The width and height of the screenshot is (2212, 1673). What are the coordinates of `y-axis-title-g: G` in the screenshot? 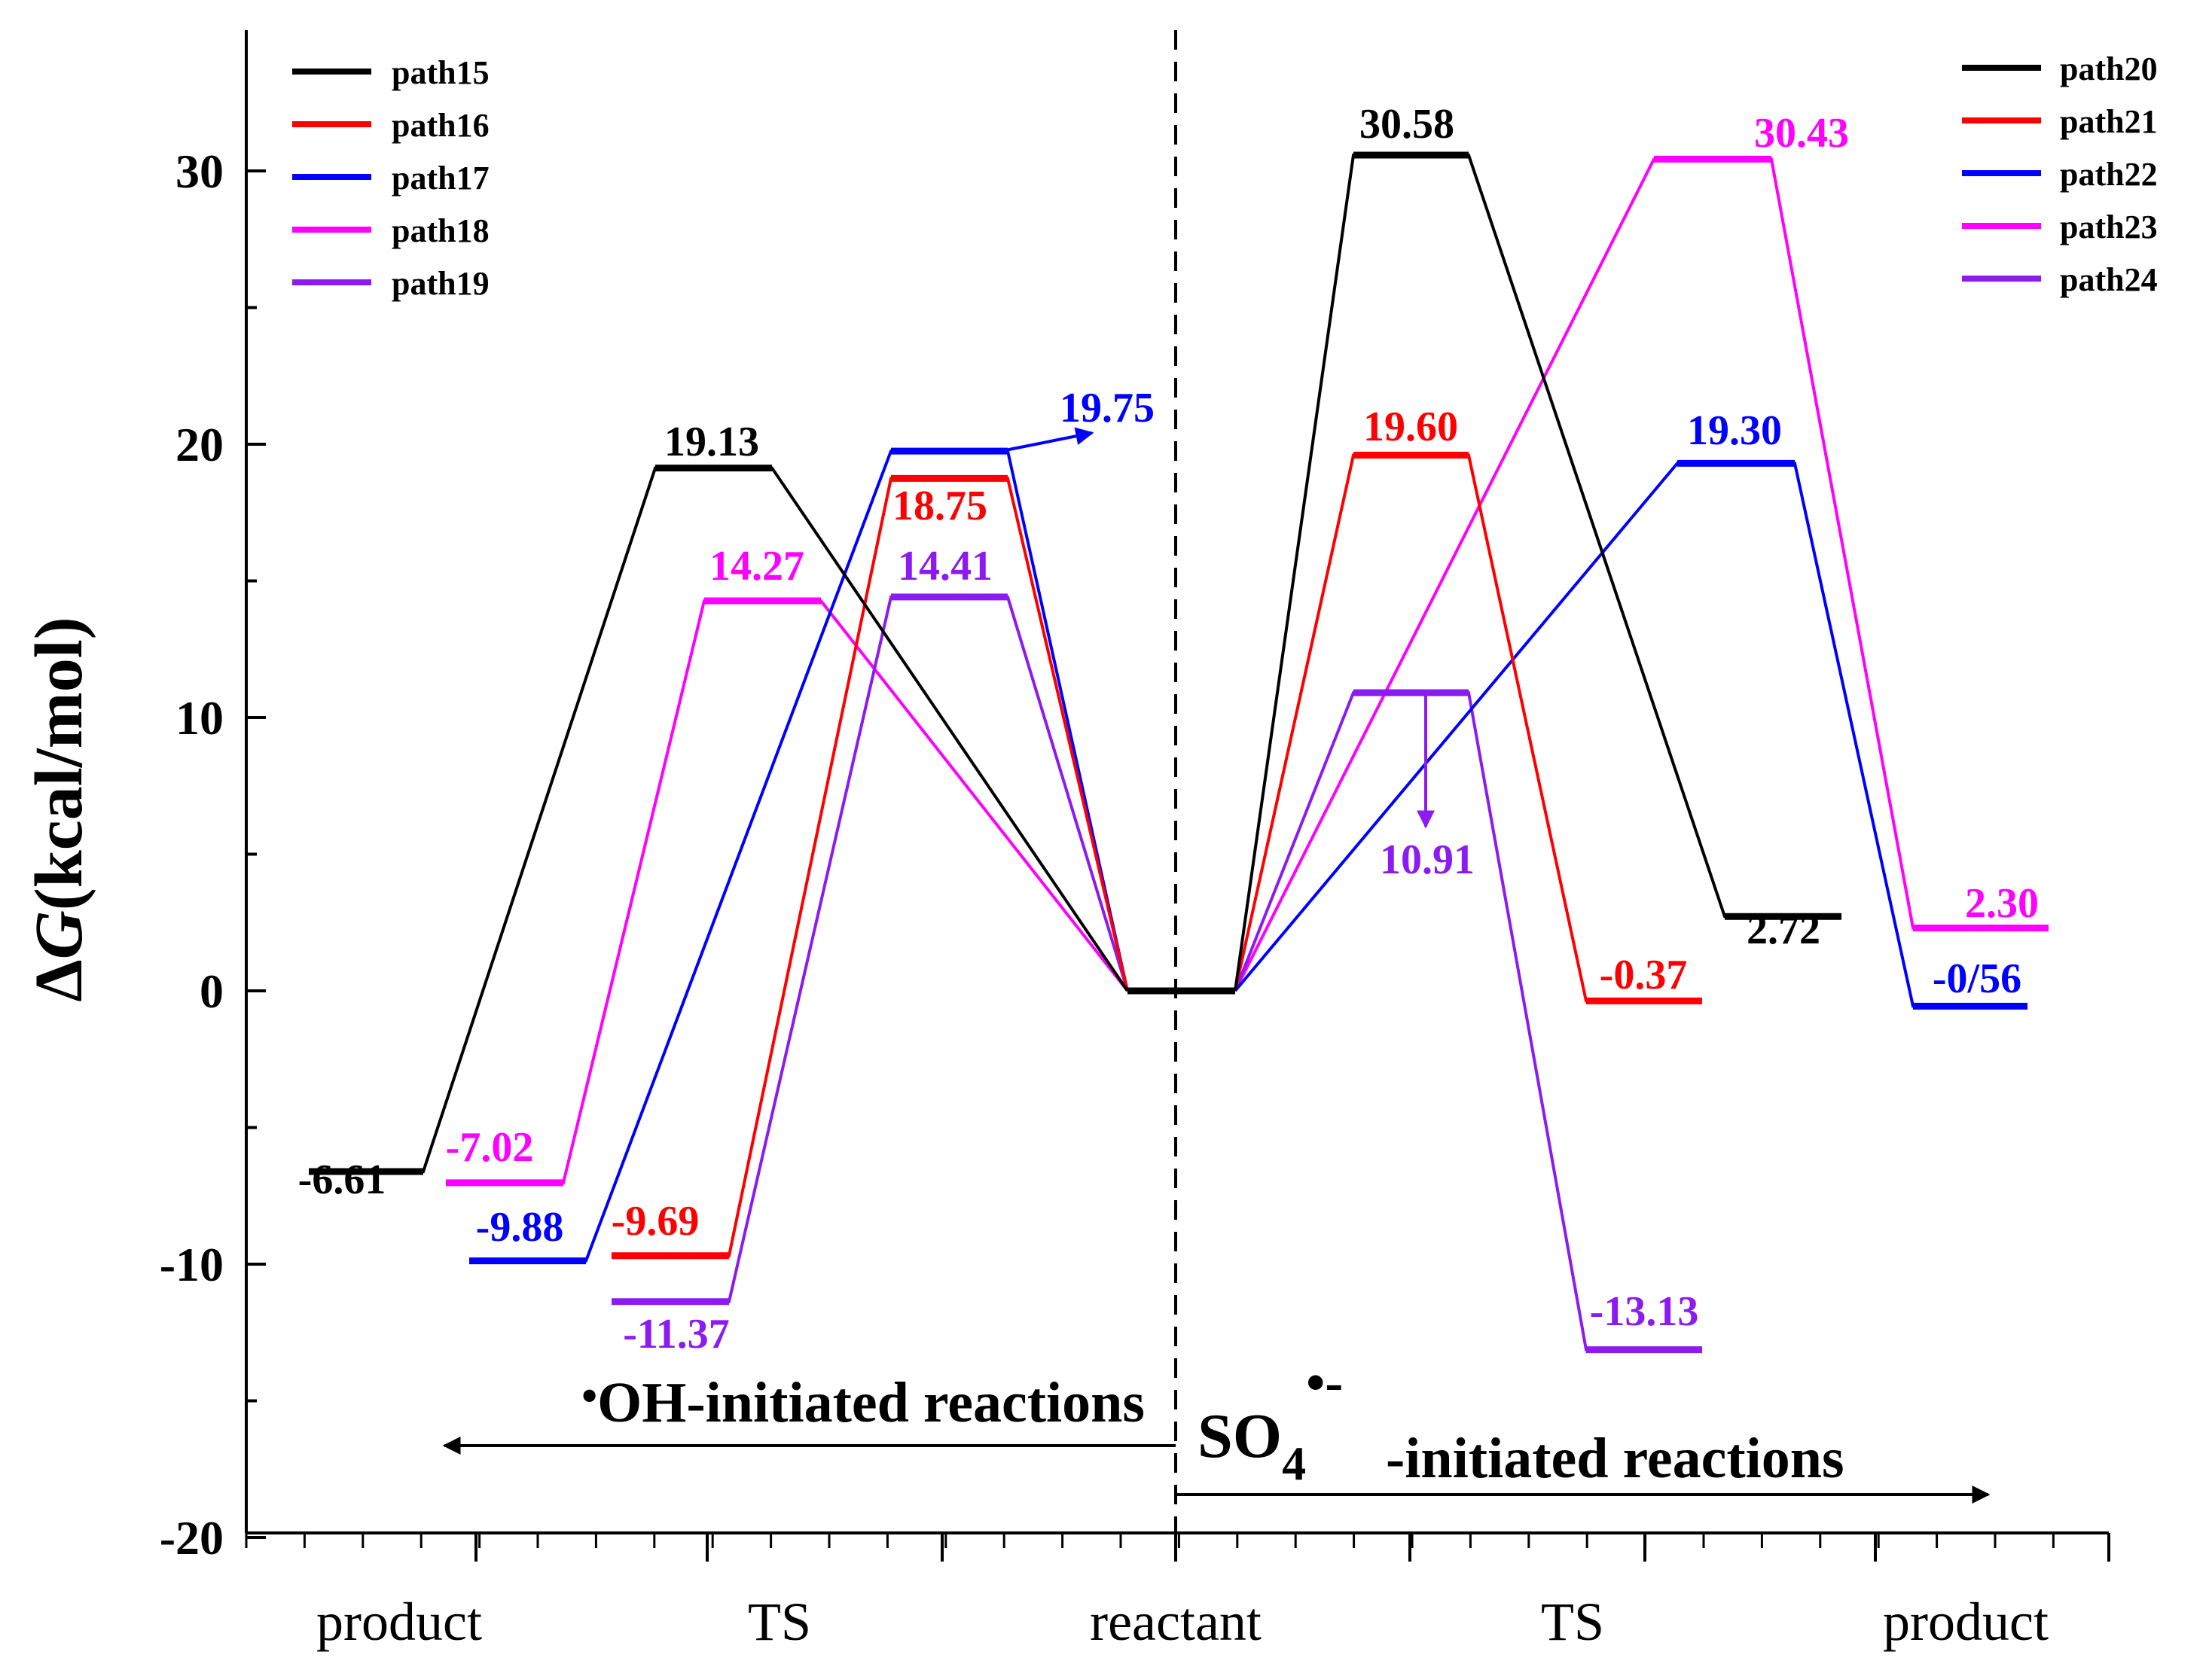 It's located at (59, 934).